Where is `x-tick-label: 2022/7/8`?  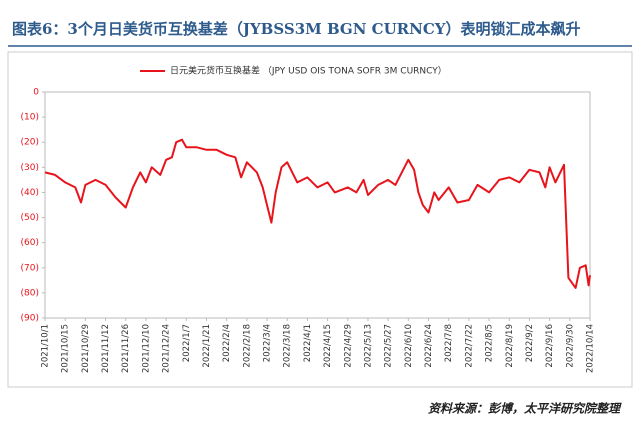 x-tick-label: 2022/7/8 is located at coordinates (449, 343).